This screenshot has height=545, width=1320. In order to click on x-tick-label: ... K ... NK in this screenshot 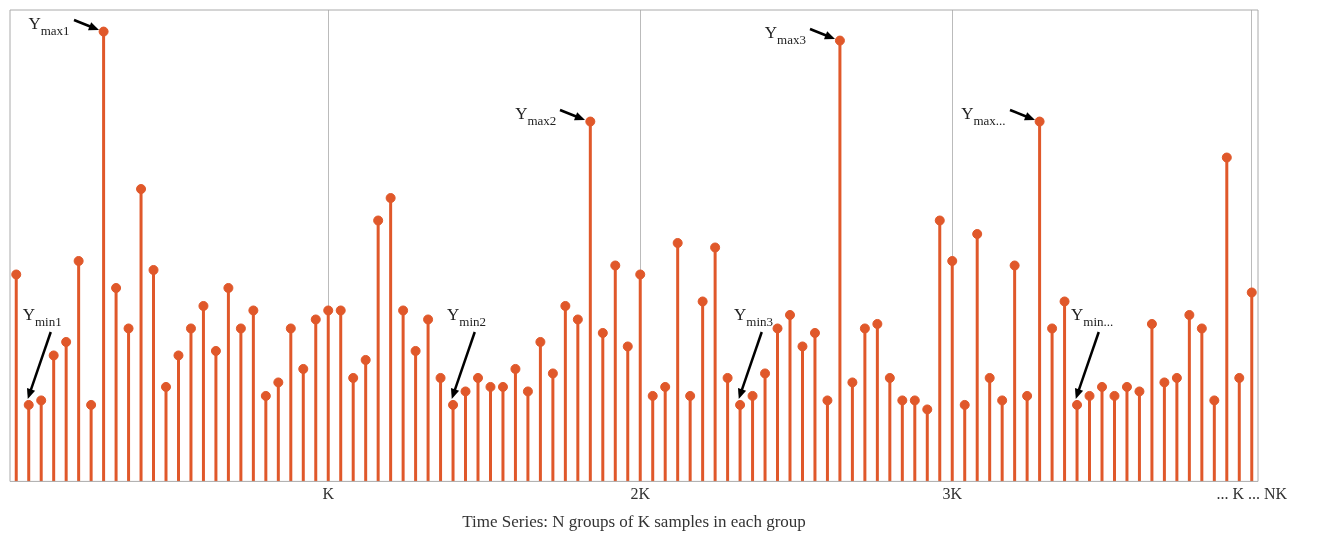, I will do `click(1252, 494)`.